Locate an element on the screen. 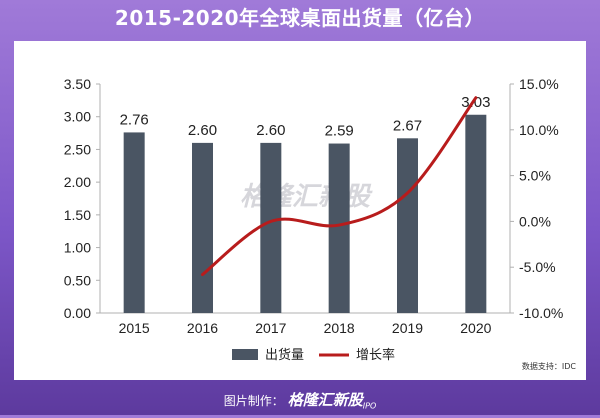  footer: 图片制作： 格隆汇新股IPO is located at coordinates (300, 400).